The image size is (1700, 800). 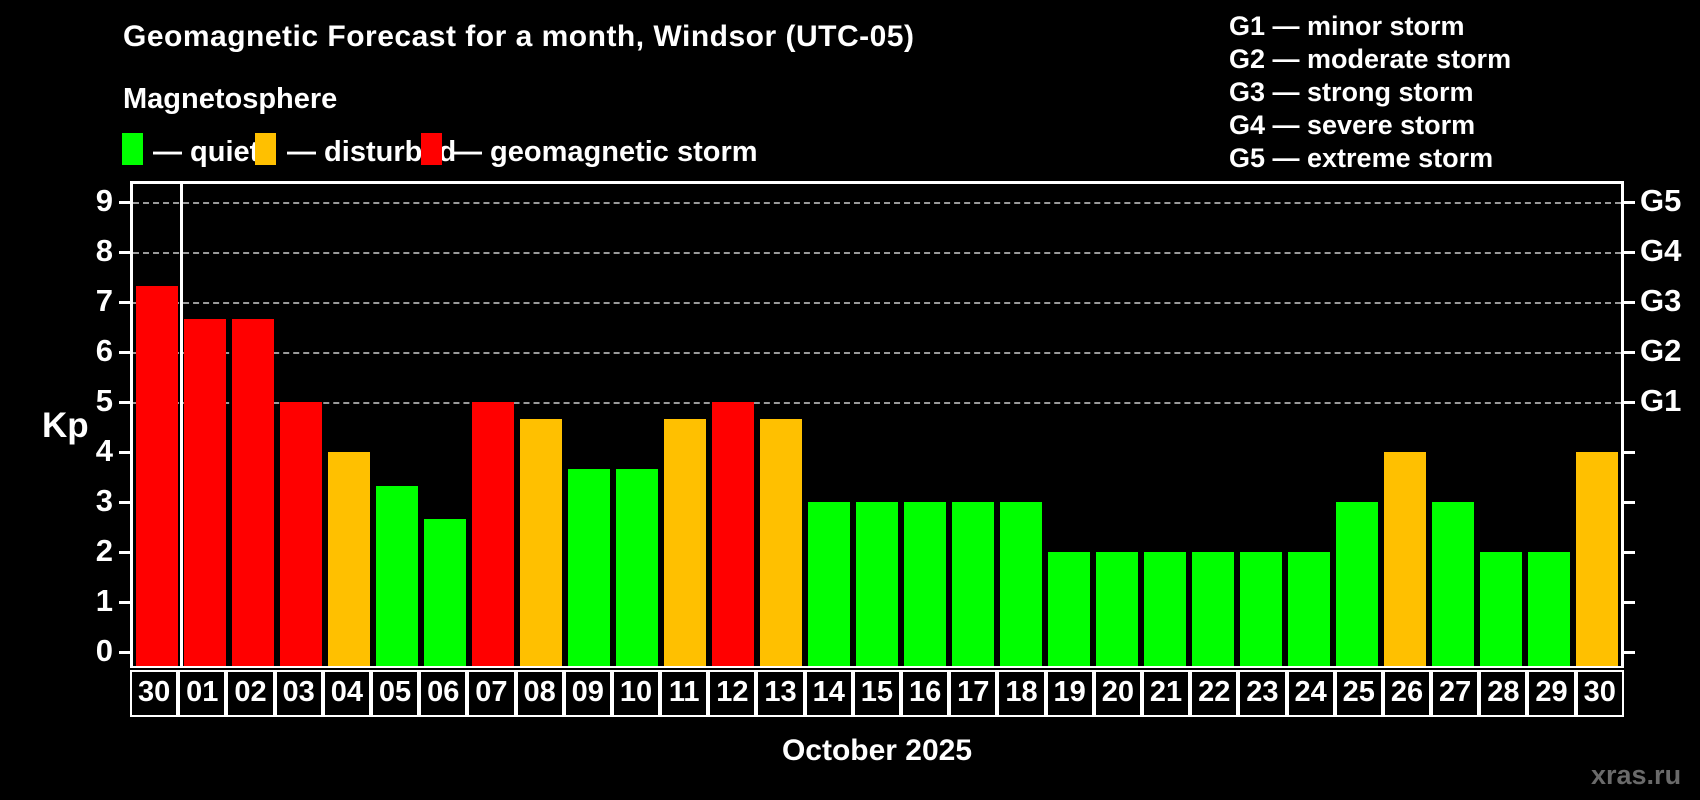 What do you see at coordinates (877, 303) in the screenshot?
I see `gridline-kp7` at bounding box center [877, 303].